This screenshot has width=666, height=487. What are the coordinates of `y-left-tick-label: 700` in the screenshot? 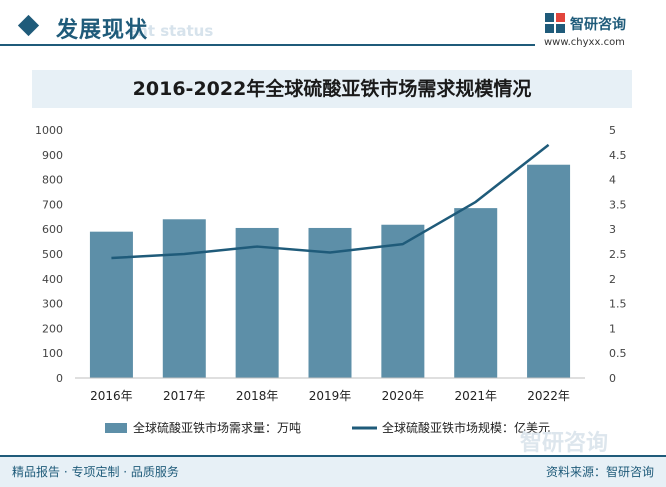 It's located at (52, 204).